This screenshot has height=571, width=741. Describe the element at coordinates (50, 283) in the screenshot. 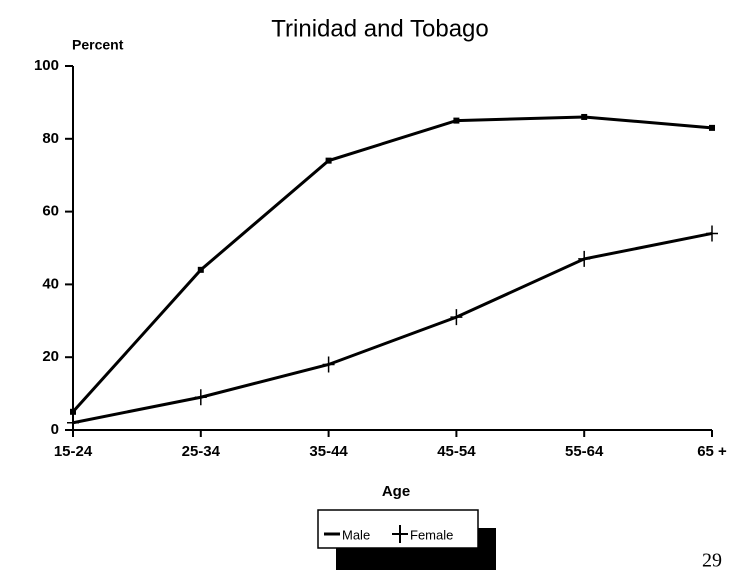

I see `y-tick-label: 40` at that location.